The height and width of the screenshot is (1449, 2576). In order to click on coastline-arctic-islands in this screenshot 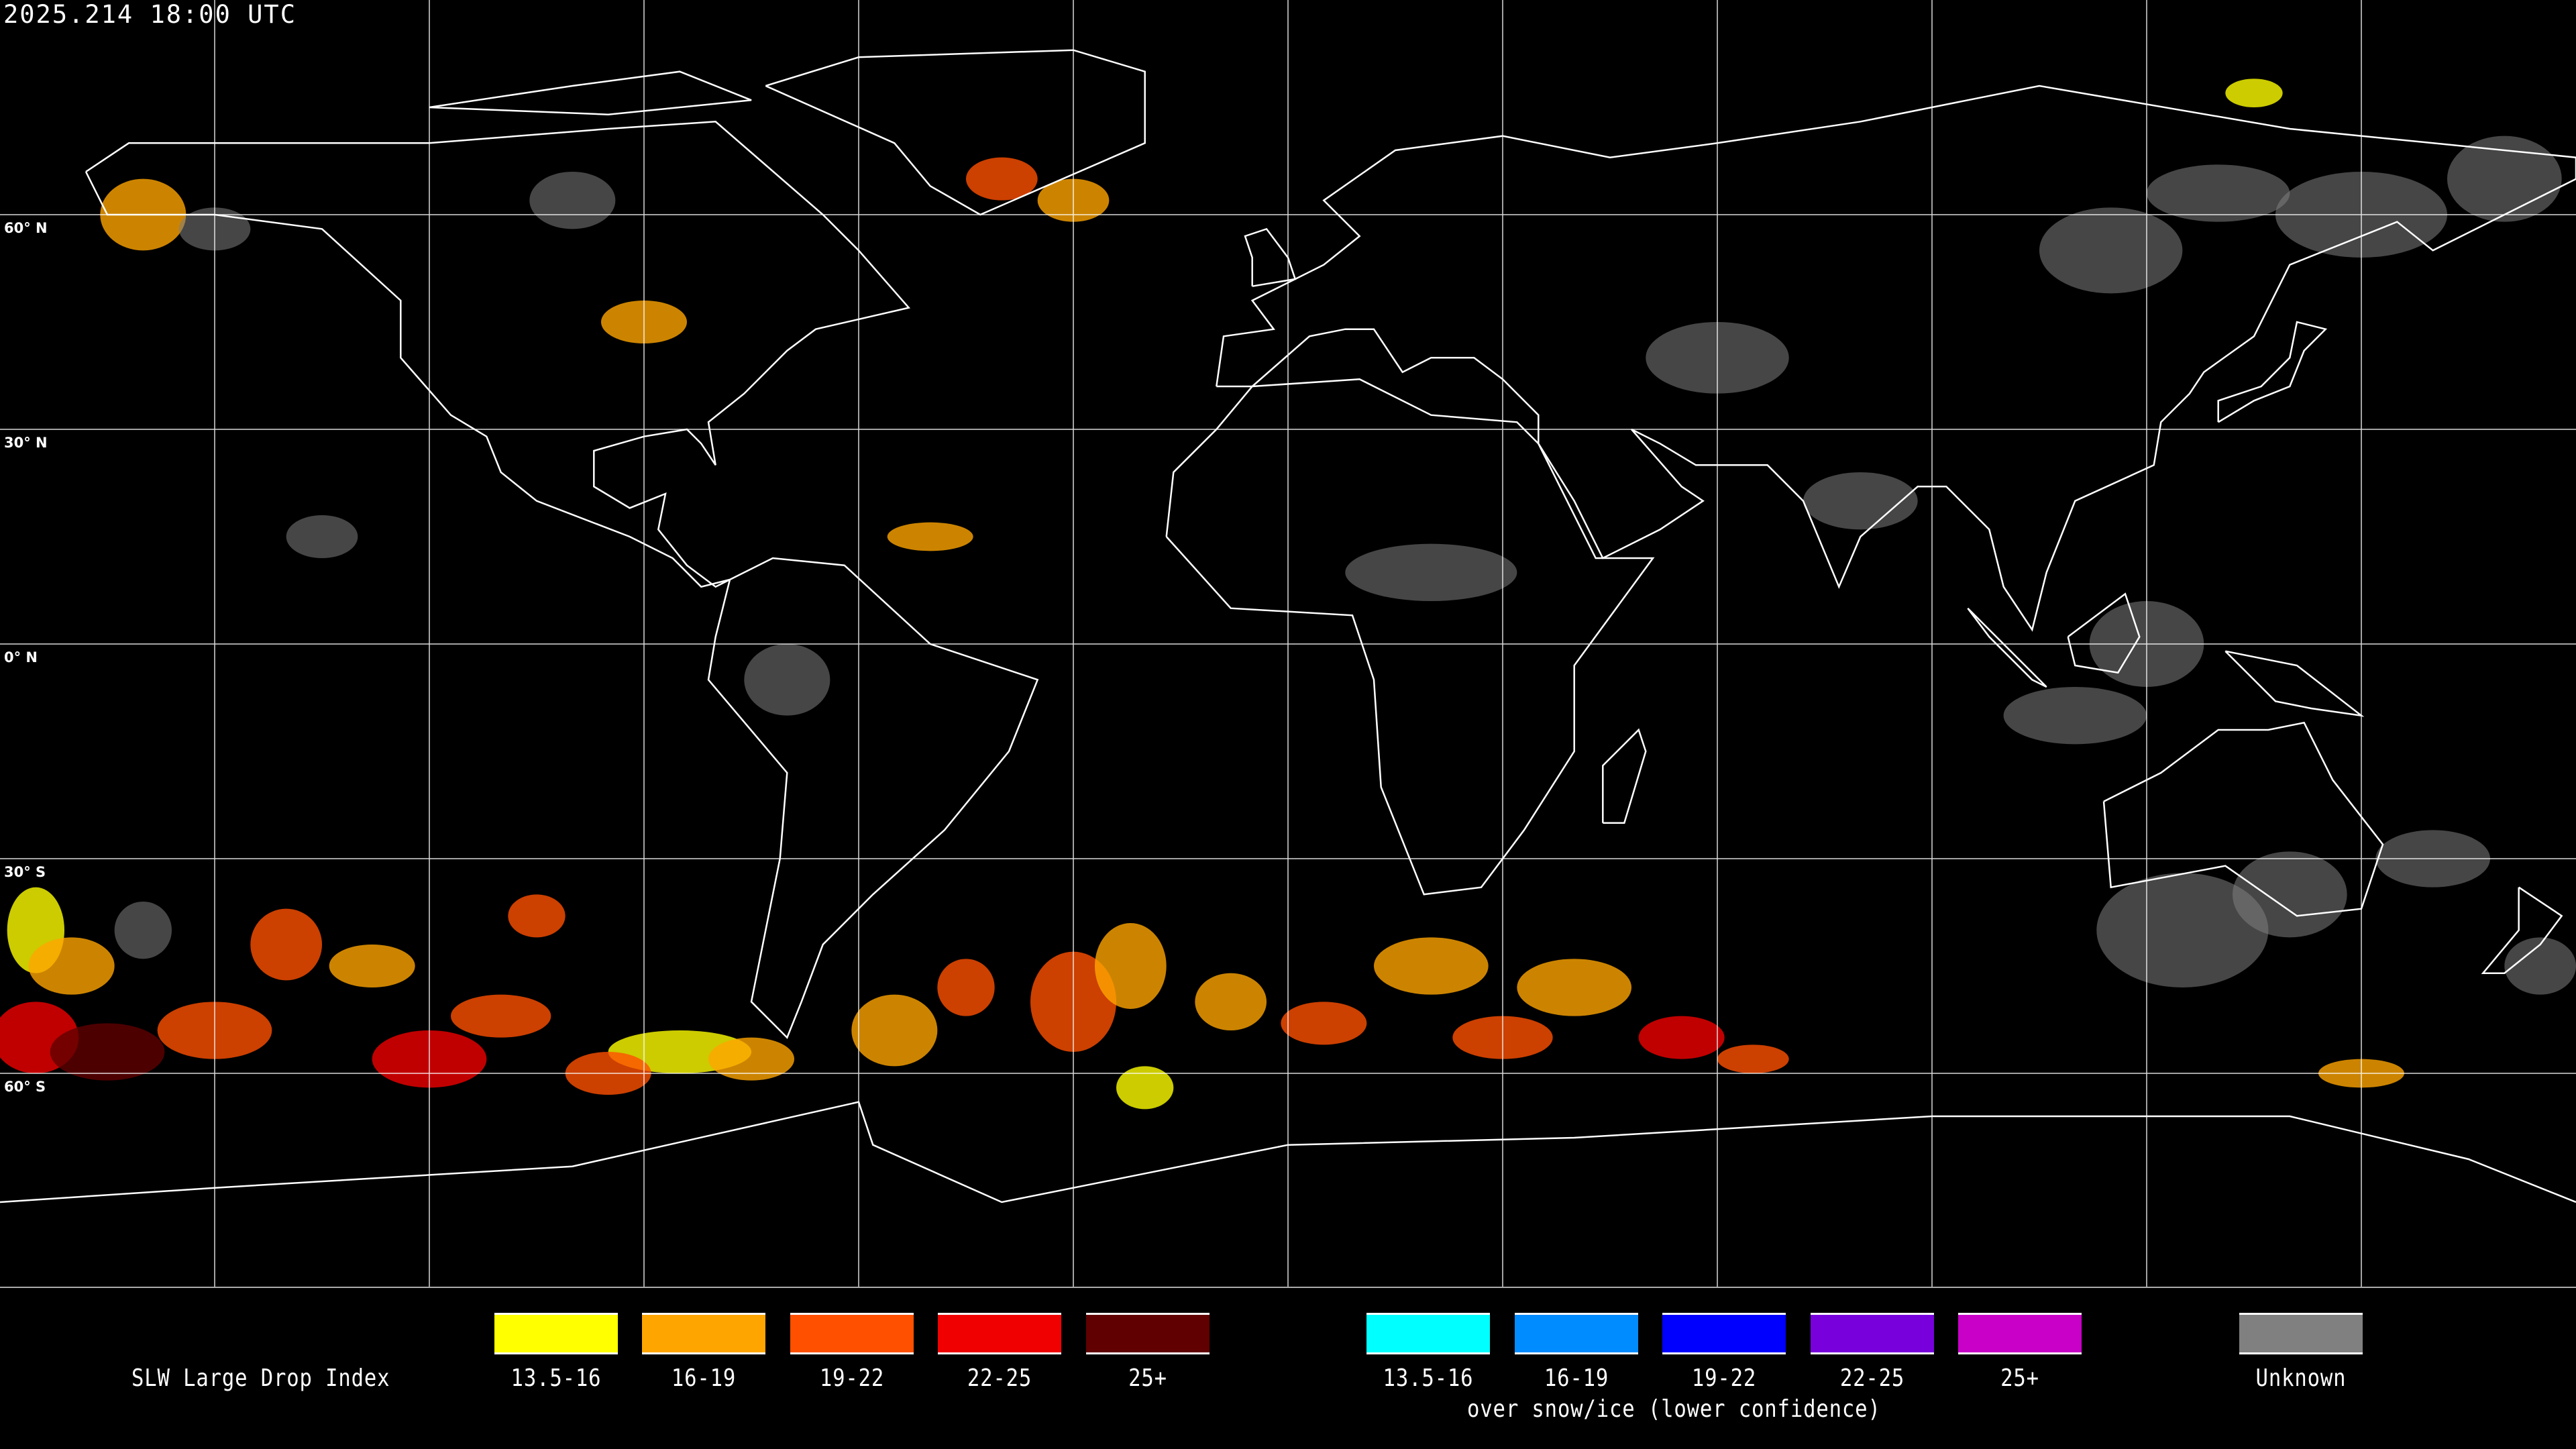, I will do `click(590, 92)`.